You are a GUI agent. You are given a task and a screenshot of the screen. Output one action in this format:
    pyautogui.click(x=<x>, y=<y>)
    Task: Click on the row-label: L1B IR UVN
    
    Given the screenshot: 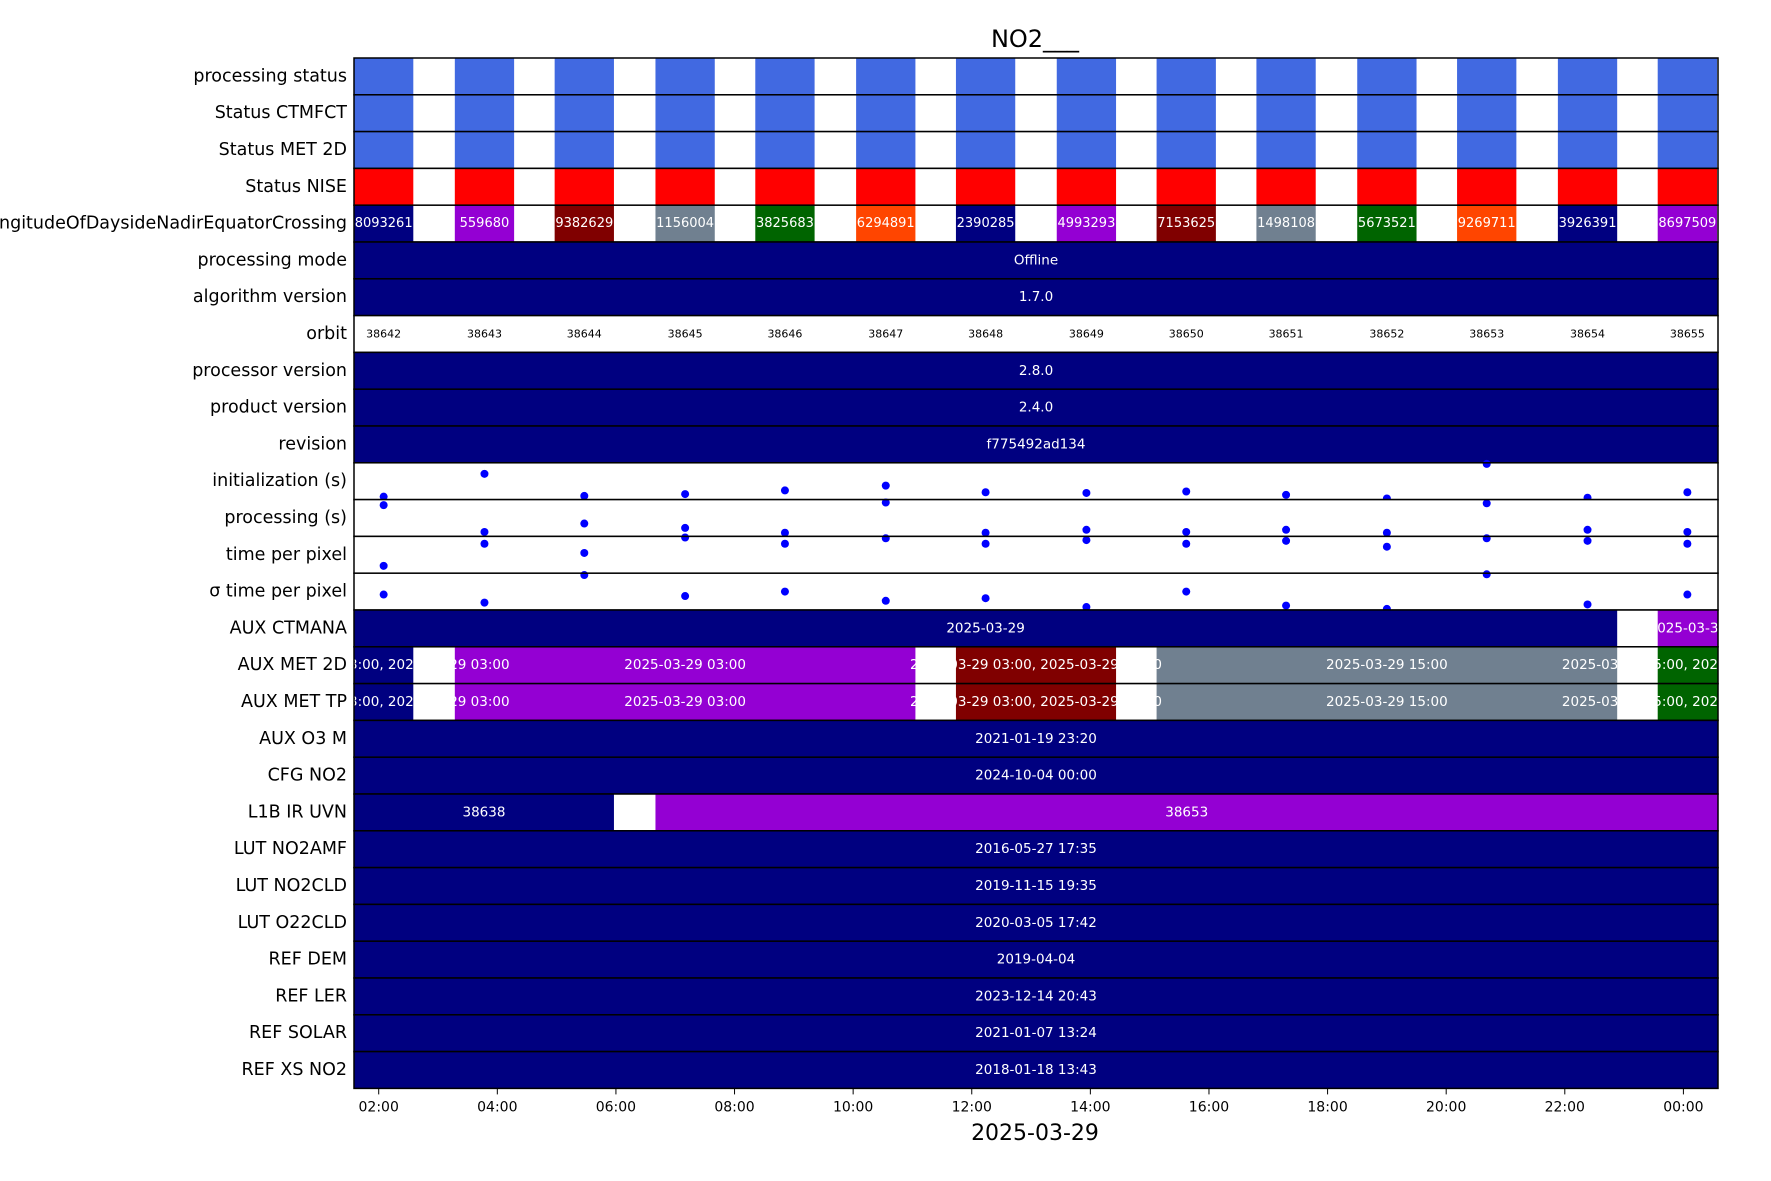 What is the action you would take?
    pyautogui.click(x=297, y=812)
    